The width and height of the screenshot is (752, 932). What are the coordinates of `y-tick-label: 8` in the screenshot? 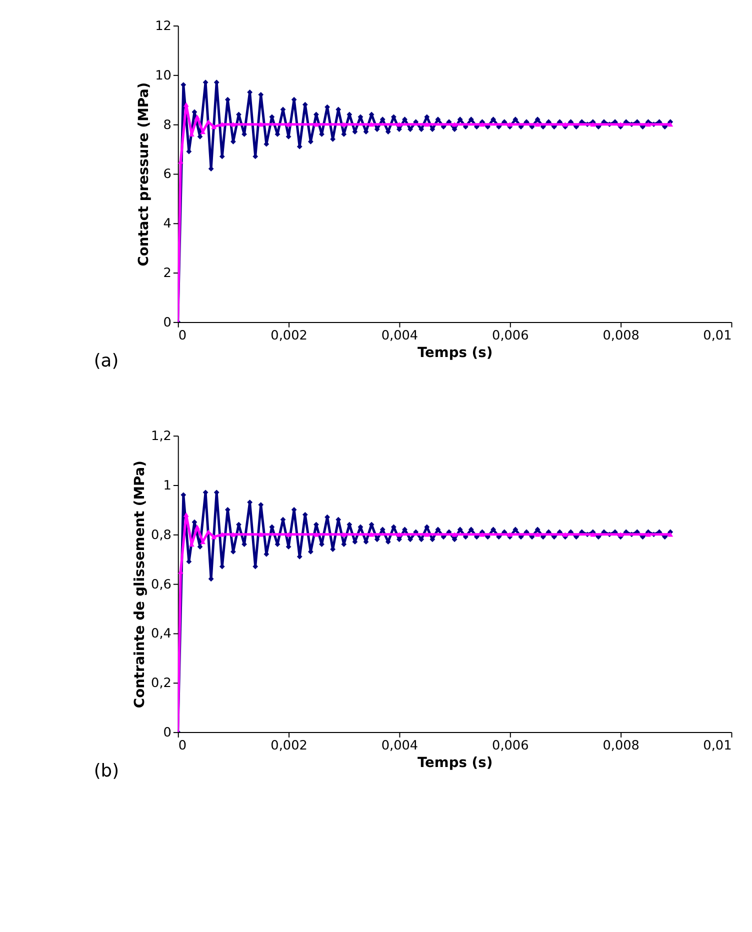 It's located at (167, 125).